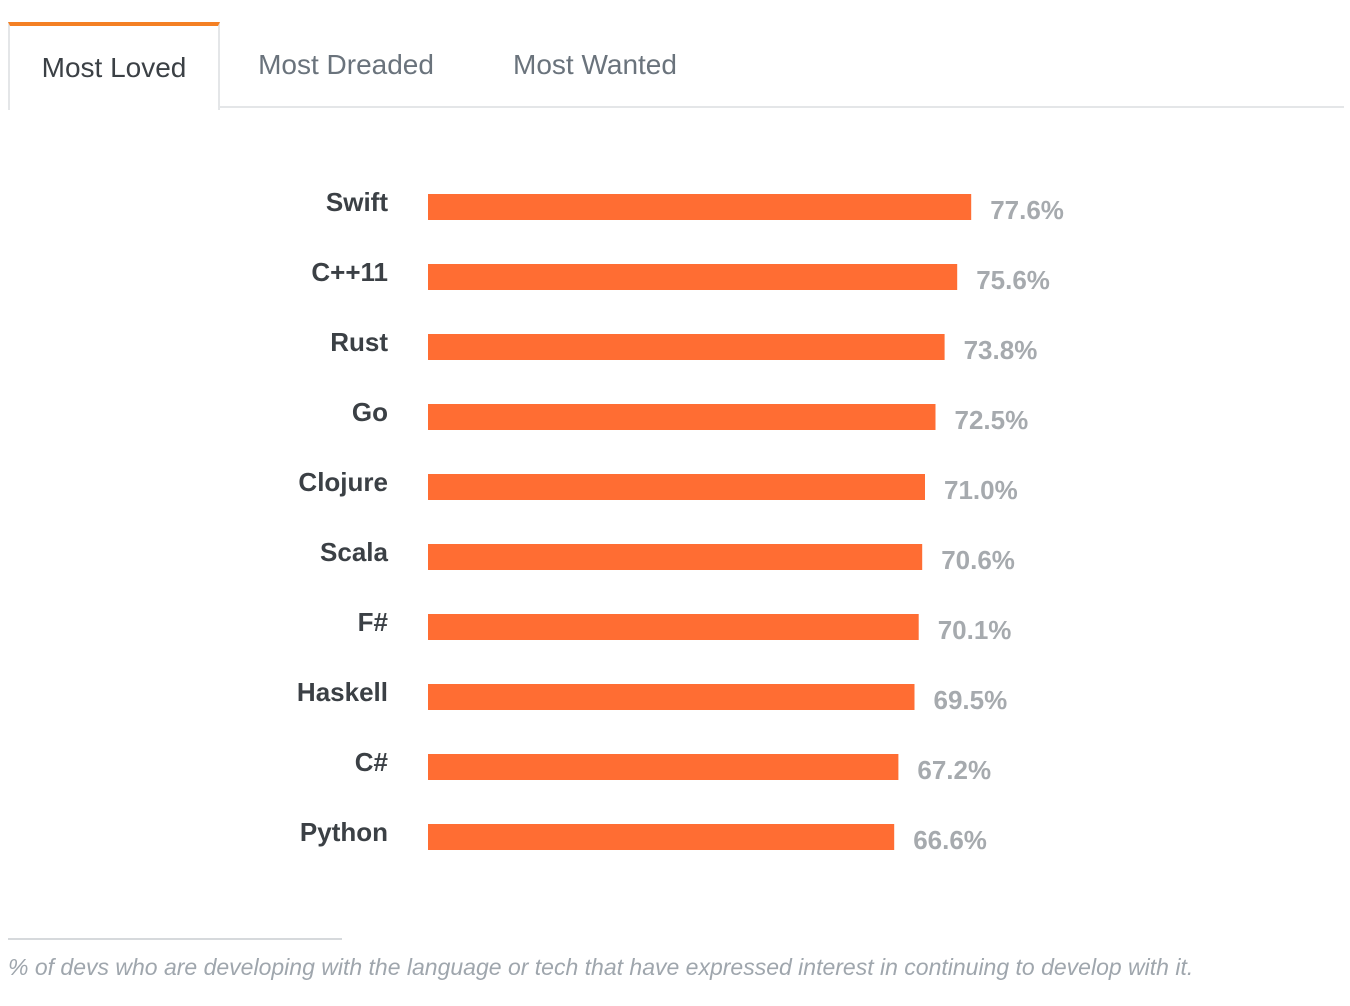  Describe the element at coordinates (349, 272) in the screenshot. I see `category-label: C++11` at that location.